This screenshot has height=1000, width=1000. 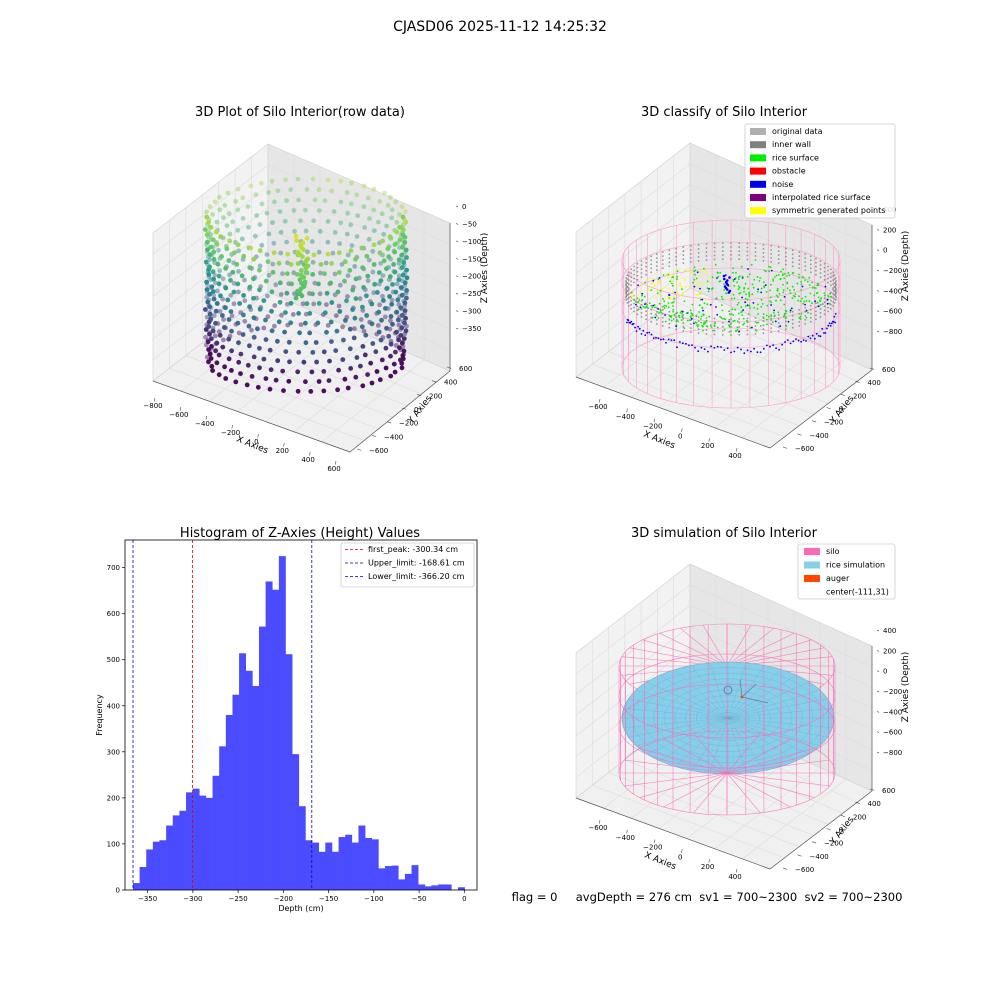 What do you see at coordinates (400, 411) in the screenshot?
I see `y-axis-line` at bounding box center [400, 411].